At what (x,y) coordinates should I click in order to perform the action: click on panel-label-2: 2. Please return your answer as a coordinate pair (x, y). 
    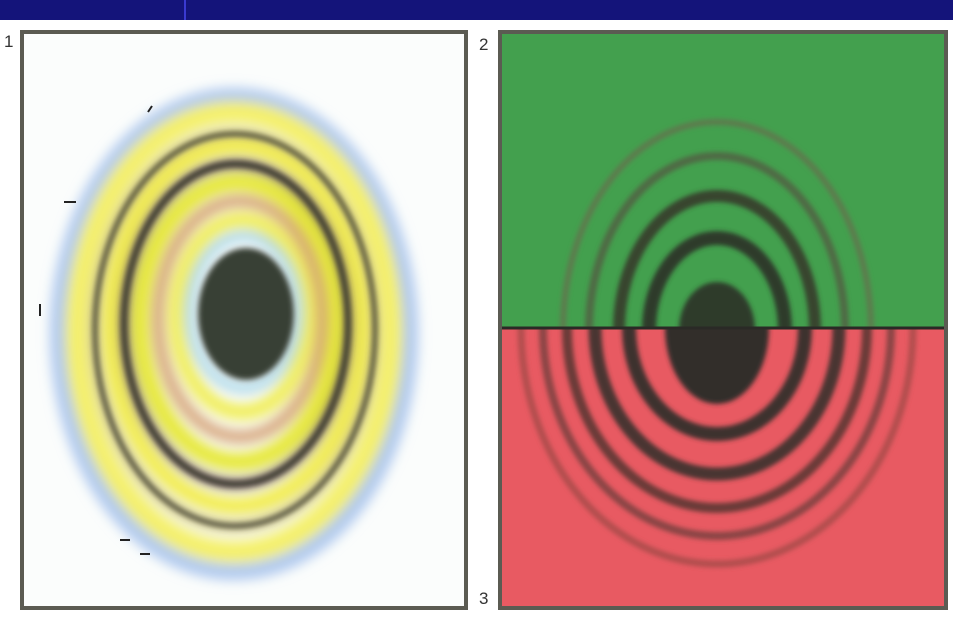
    Looking at the image, I should click on (484, 44).